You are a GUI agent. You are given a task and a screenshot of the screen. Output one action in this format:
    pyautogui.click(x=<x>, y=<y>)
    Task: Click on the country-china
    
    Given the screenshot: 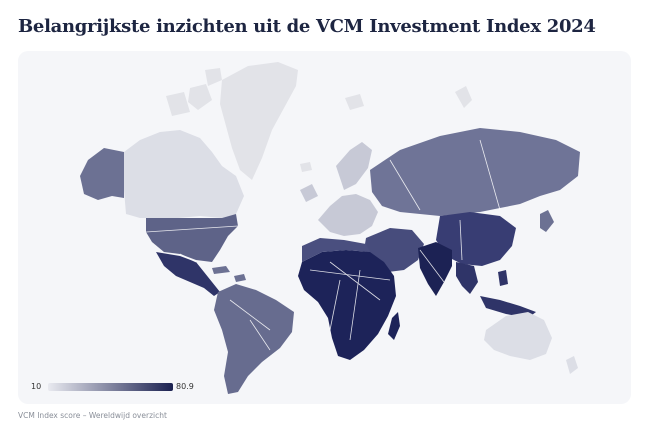 What is the action you would take?
    pyautogui.click(x=476, y=239)
    